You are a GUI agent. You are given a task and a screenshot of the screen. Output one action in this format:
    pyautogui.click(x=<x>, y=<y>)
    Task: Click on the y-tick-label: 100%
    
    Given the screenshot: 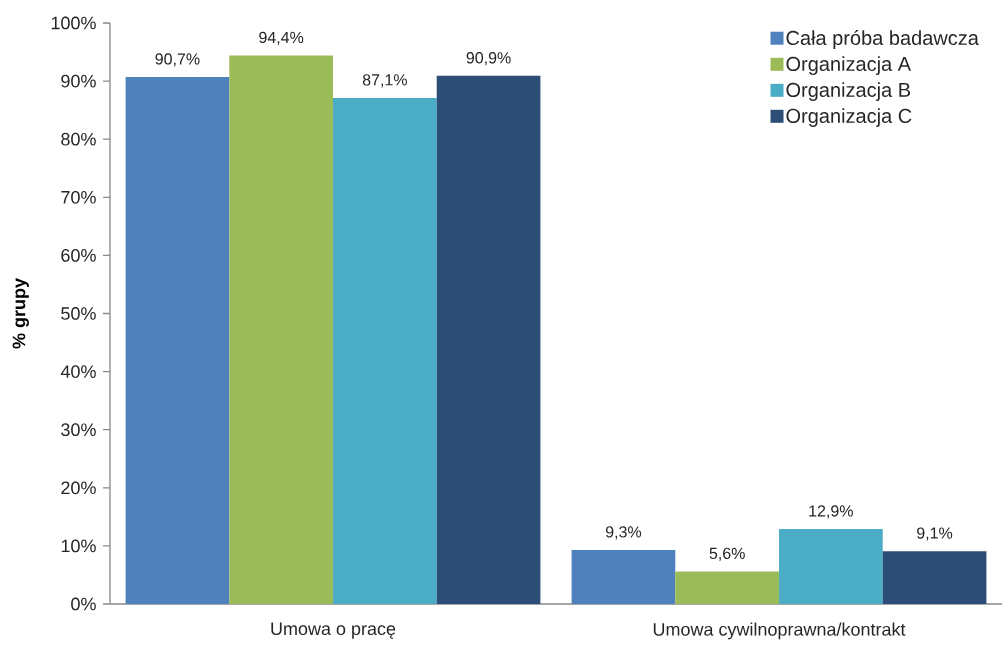 What is the action you would take?
    pyautogui.click(x=73, y=23)
    